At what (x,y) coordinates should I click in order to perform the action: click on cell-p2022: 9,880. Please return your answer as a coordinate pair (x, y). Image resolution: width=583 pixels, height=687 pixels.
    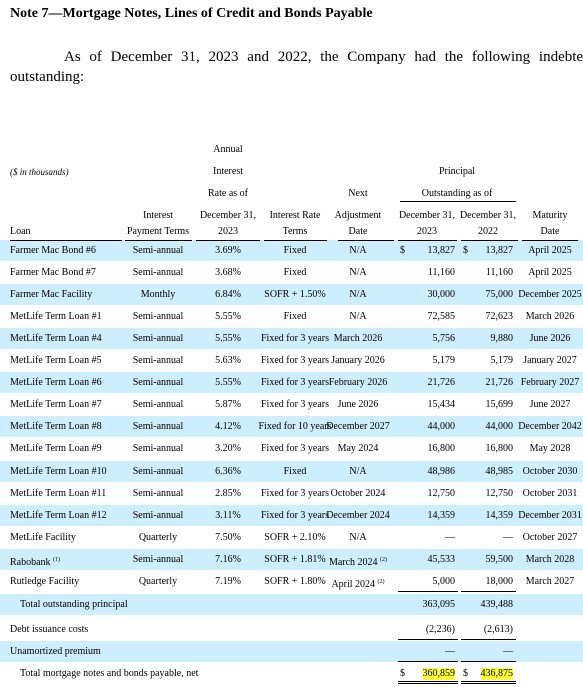
    Looking at the image, I should click on (502, 339).